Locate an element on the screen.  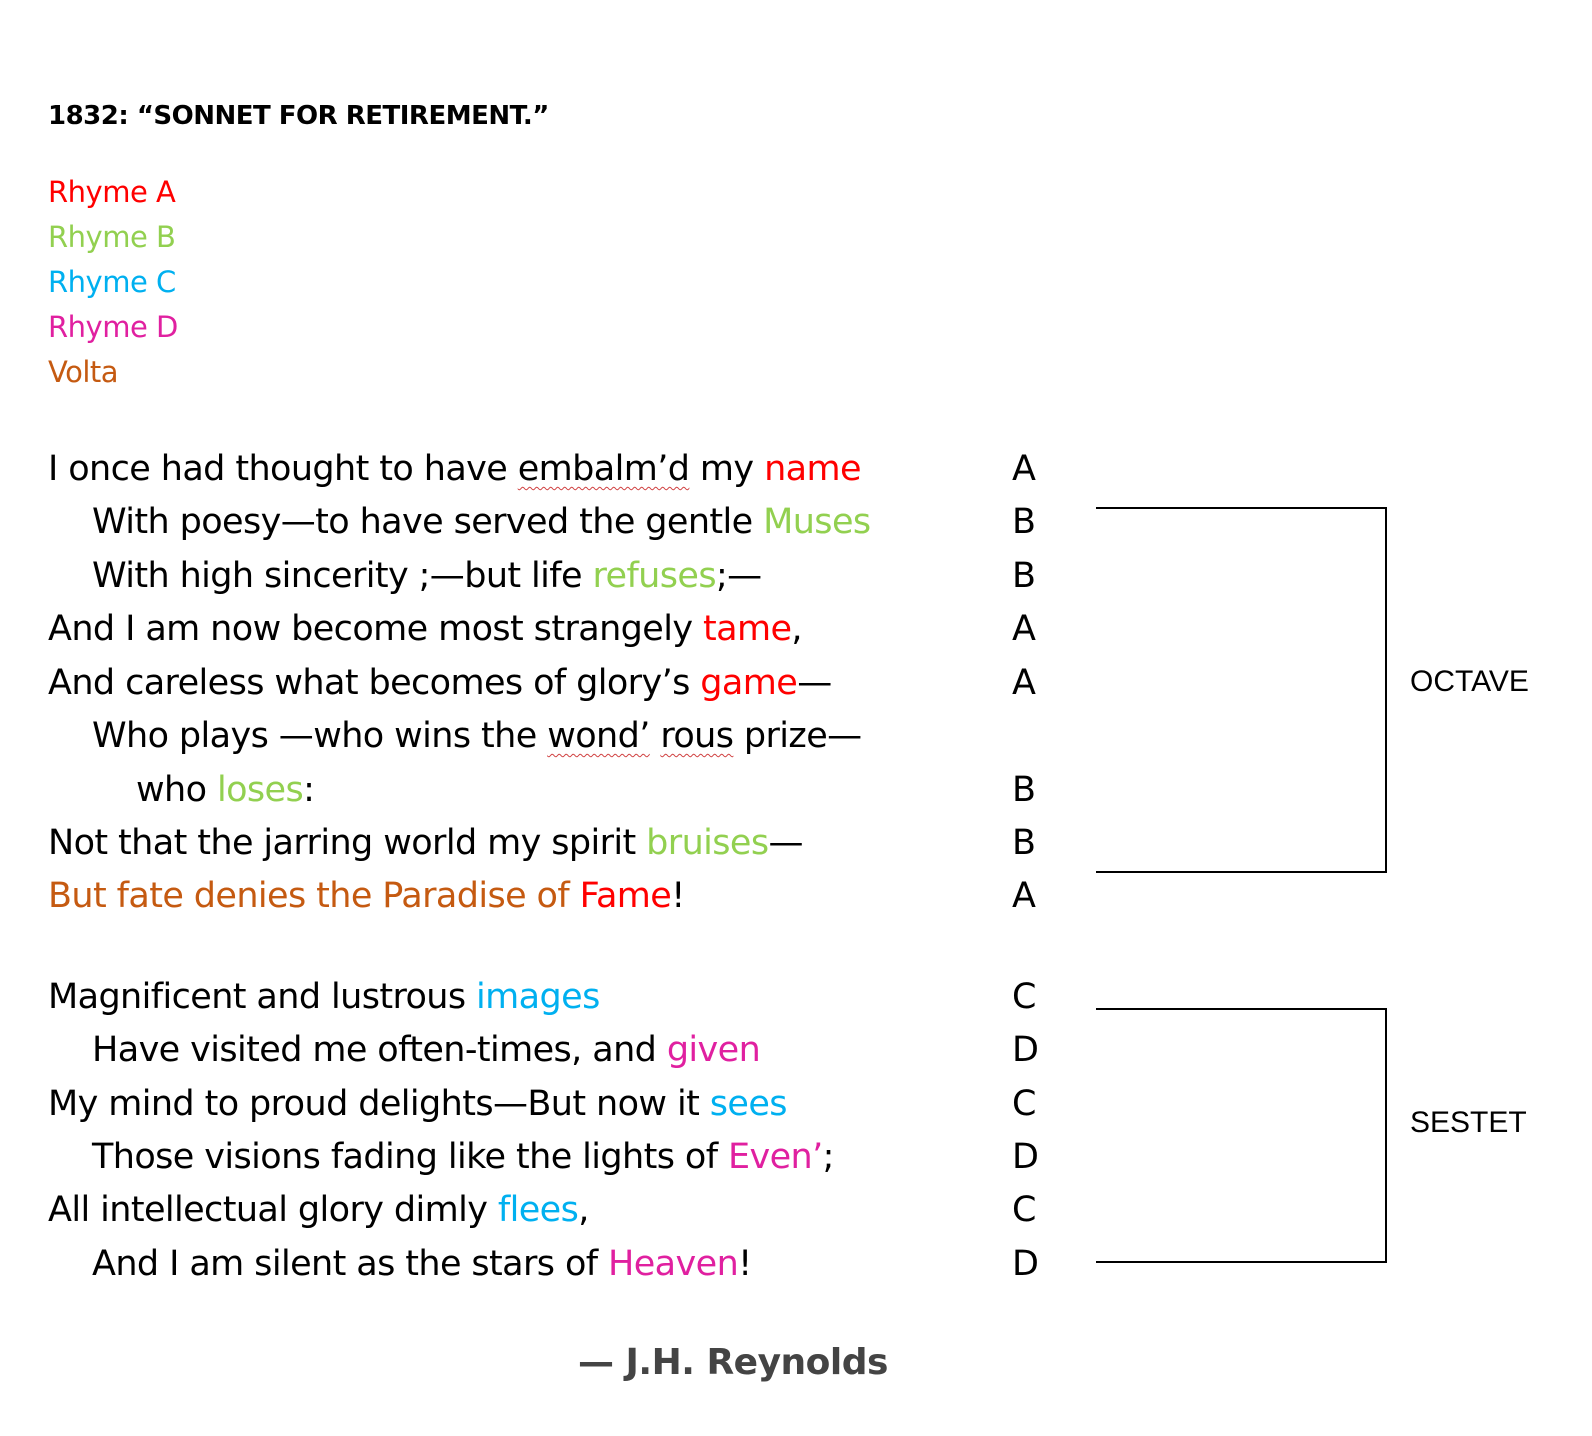
rhyme-a-word: game is located at coordinates (749, 683).